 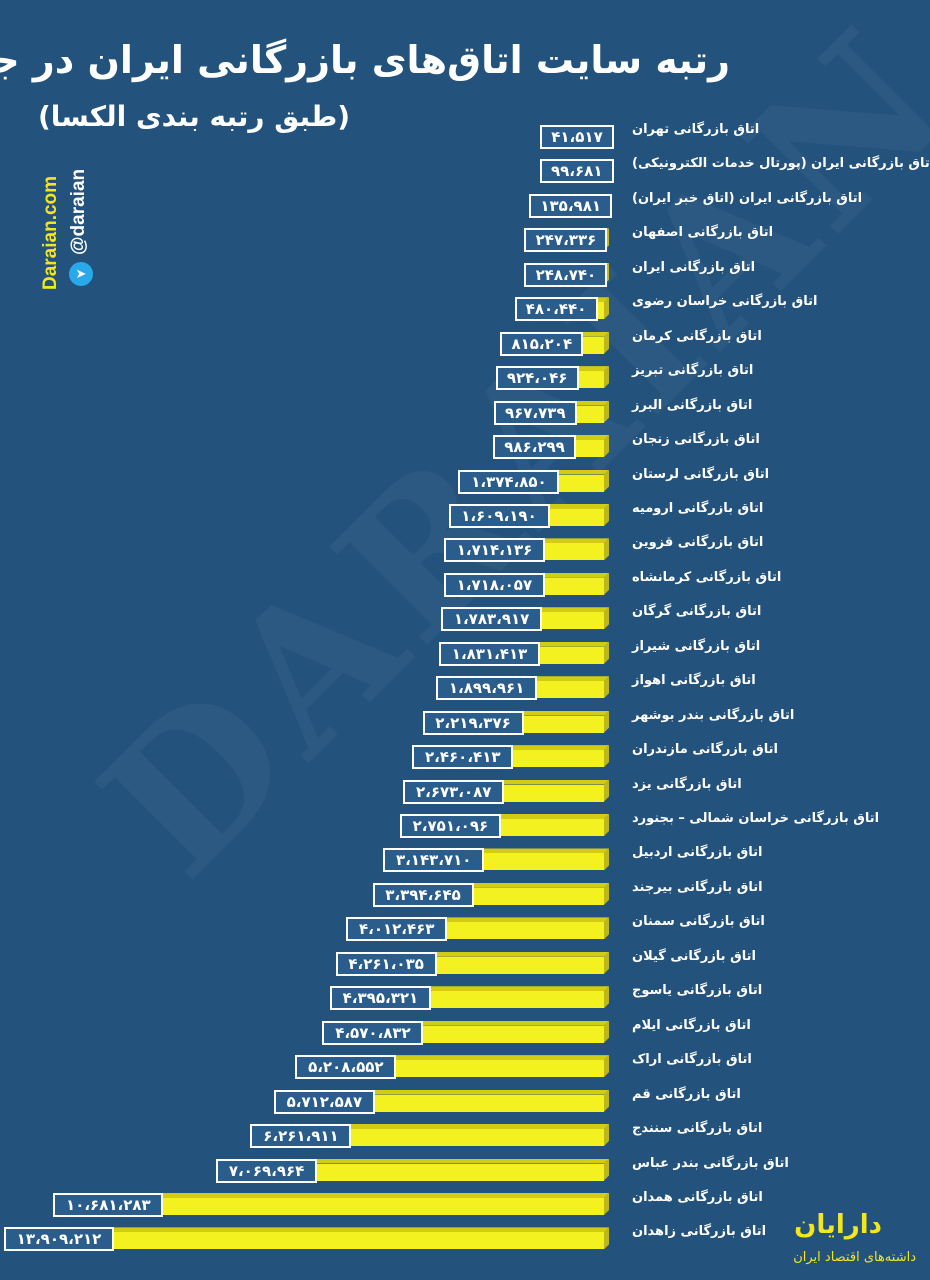 What do you see at coordinates (694, 681) in the screenshot?
I see `category-label: اتاق بازرگانی اهواز` at bounding box center [694, 681].